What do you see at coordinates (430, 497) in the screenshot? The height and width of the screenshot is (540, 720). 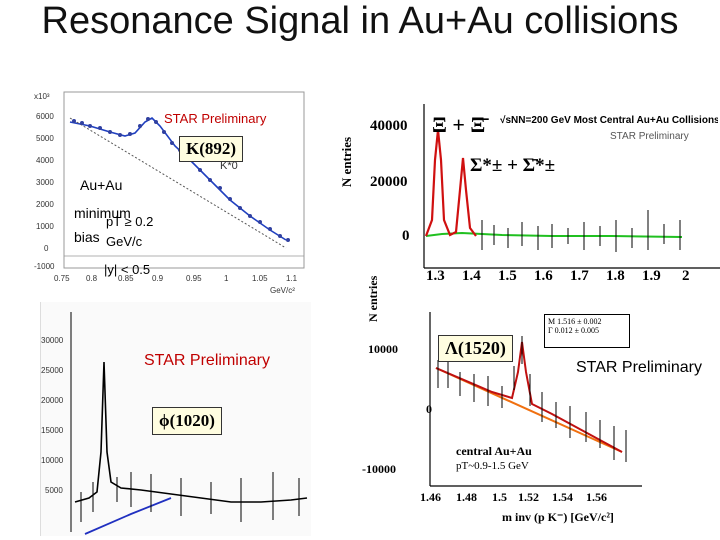 I see `lambda-xtick-0: 1.46` at bounding box center [430, 497].